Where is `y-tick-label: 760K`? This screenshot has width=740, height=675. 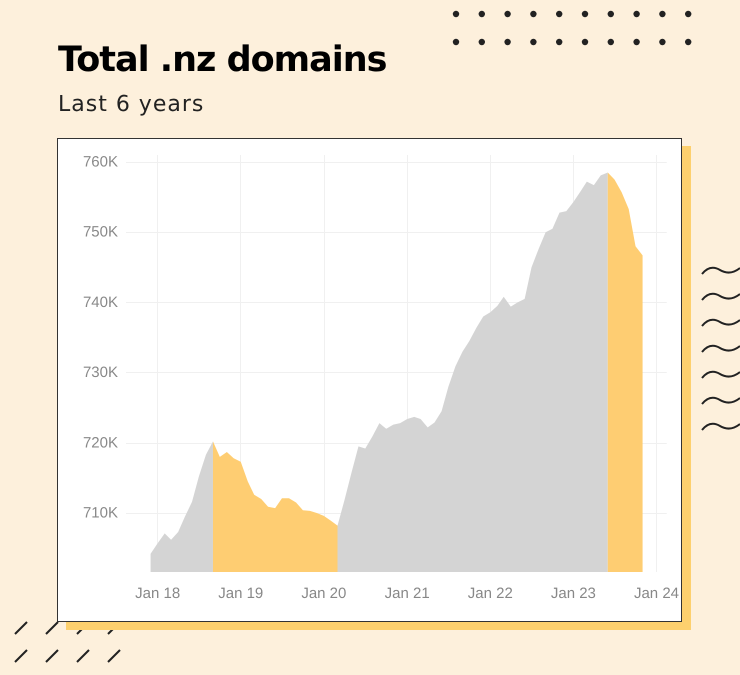
y-tick-label: 760K is located at coordinates (100, 162).